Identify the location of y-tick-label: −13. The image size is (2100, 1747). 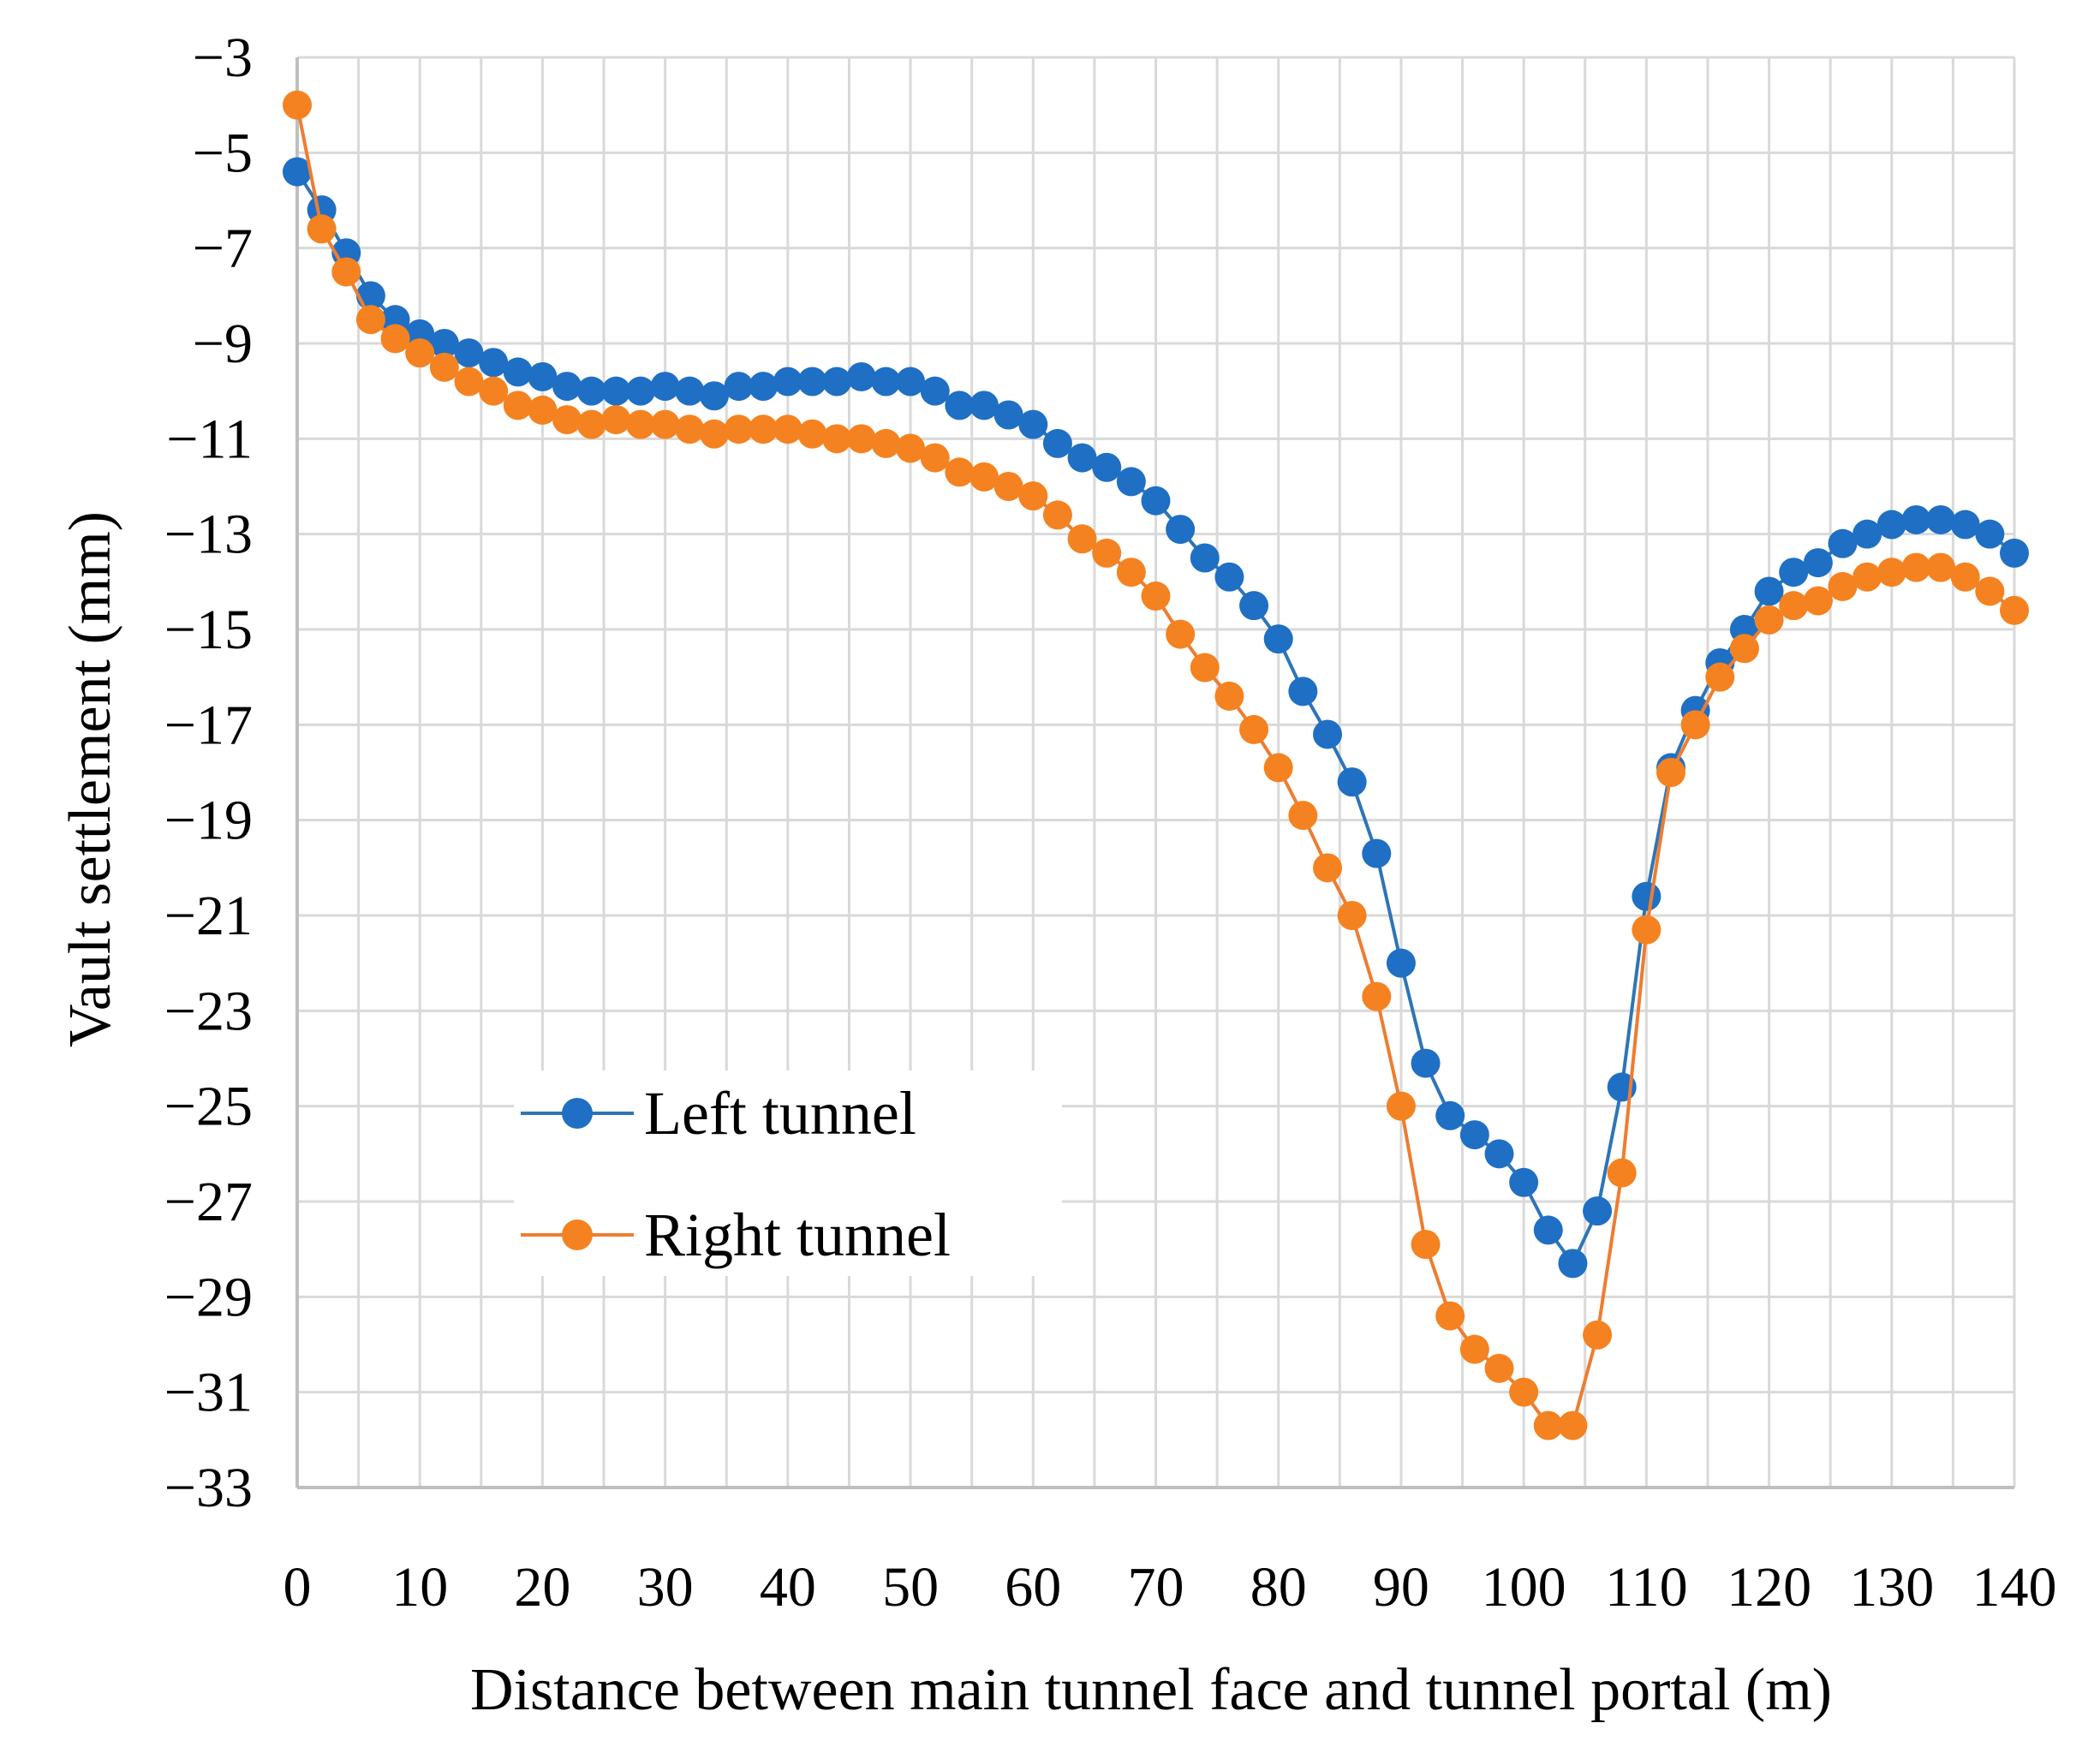
(208, 535).